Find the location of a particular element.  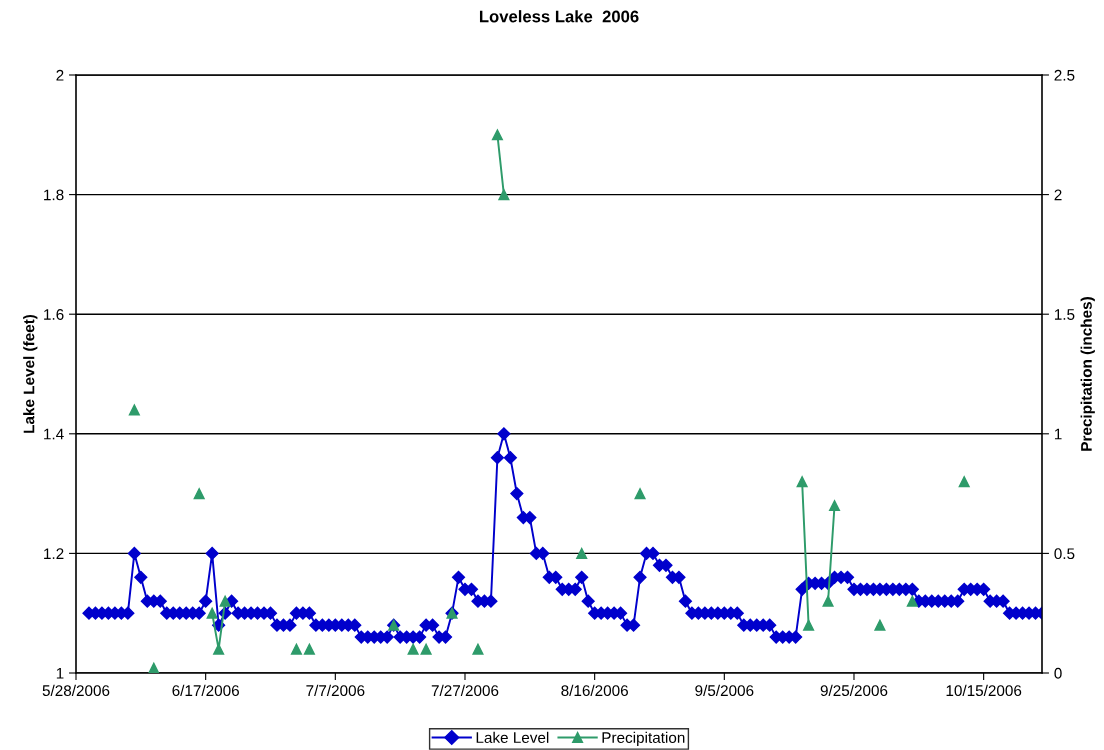

x-tick-label: 7/27/2006 is located at coordinates (465, 690).